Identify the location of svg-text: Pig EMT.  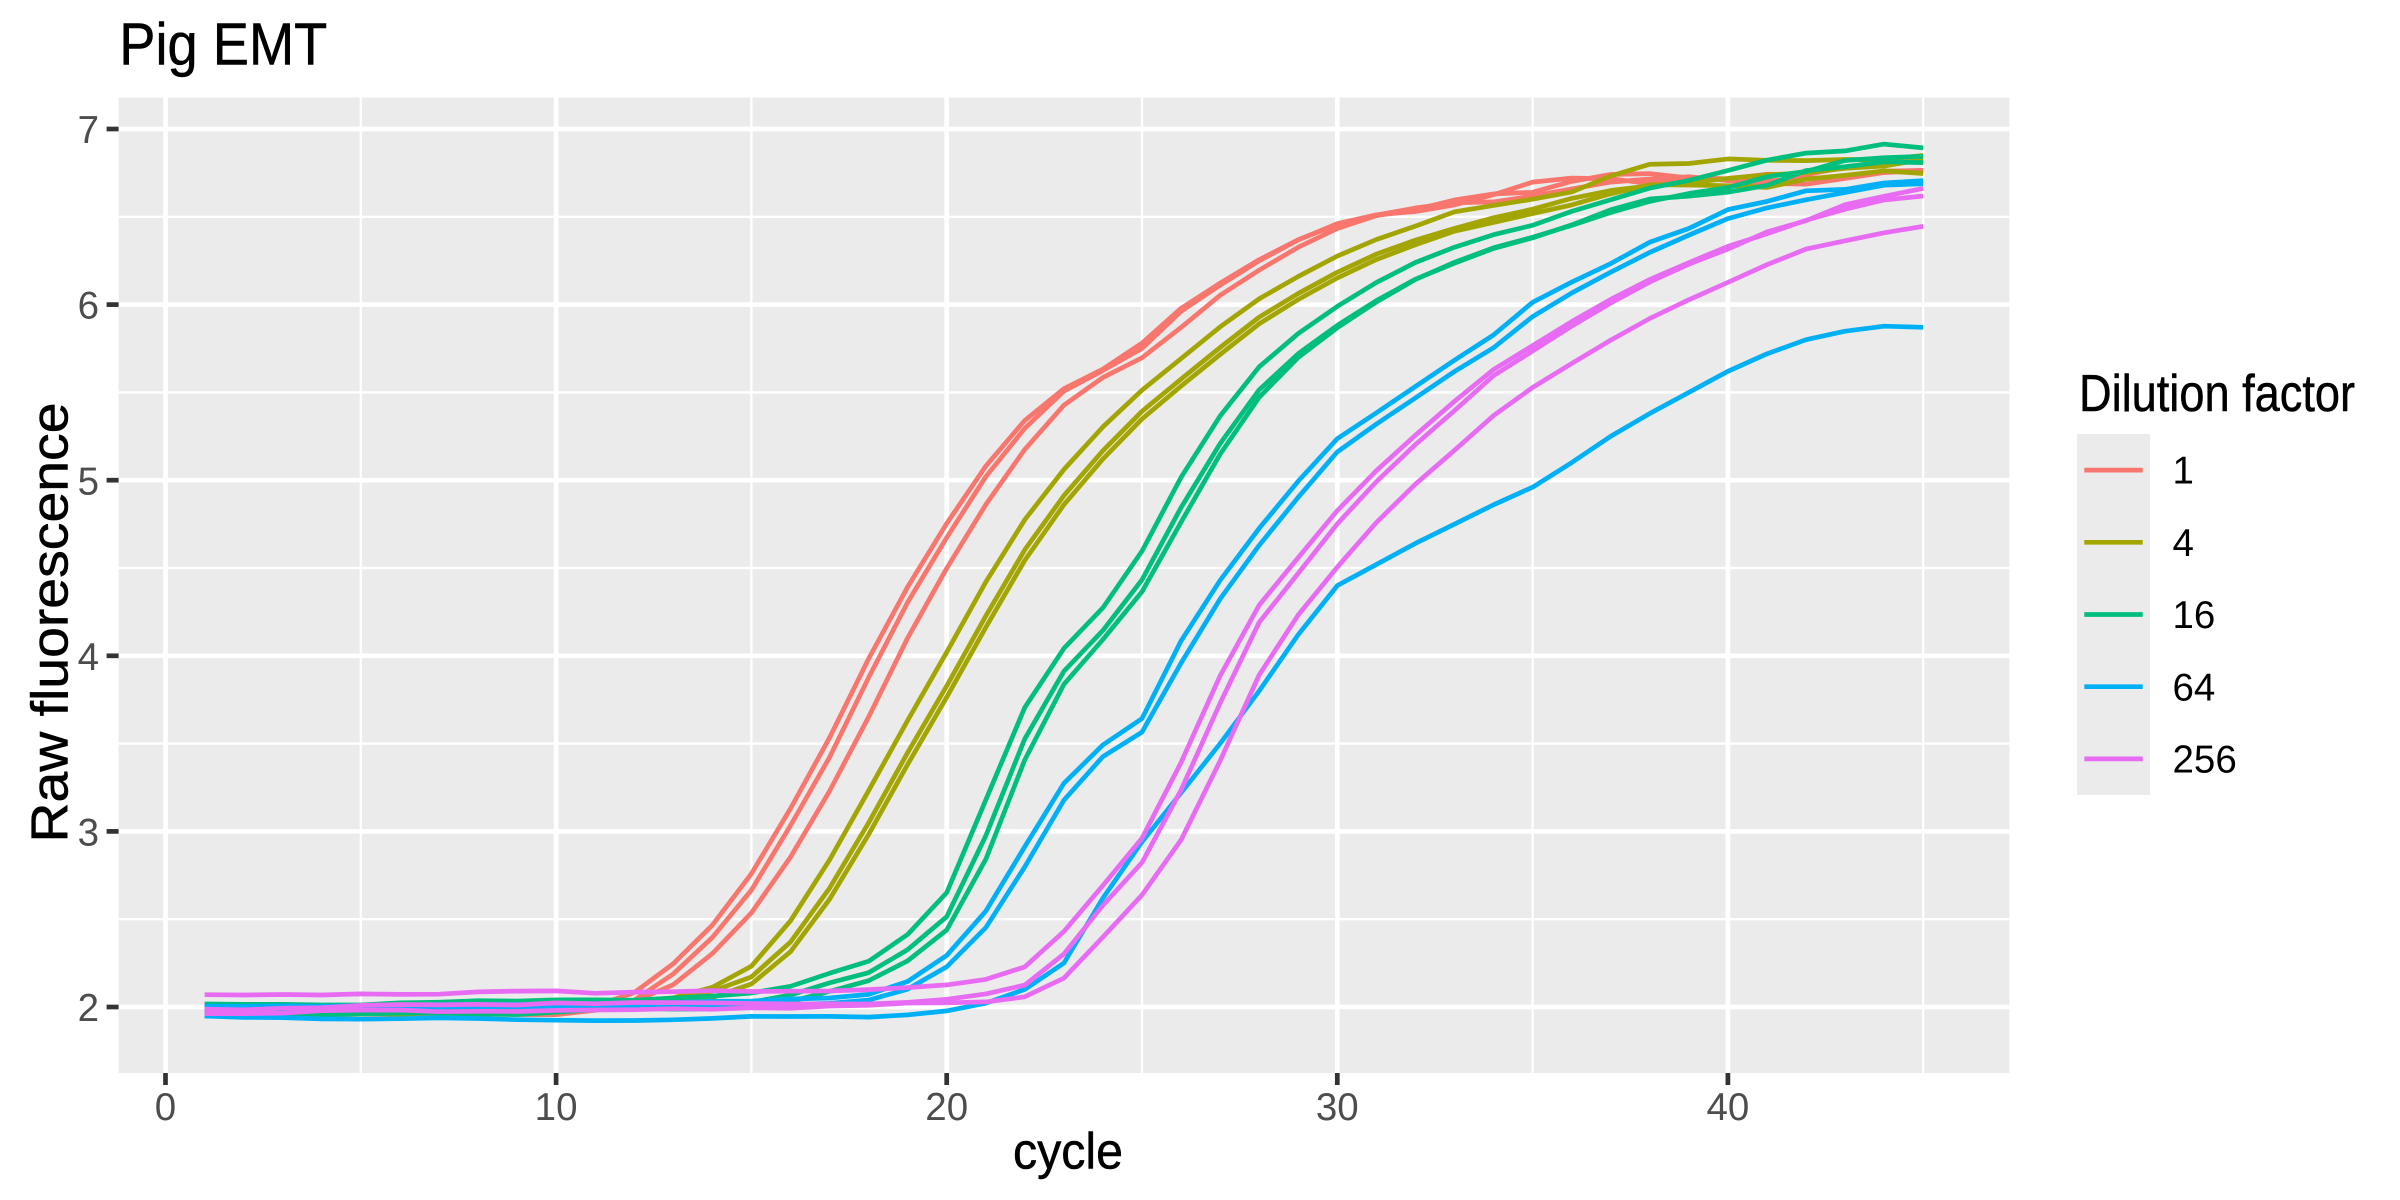
(223, 45).